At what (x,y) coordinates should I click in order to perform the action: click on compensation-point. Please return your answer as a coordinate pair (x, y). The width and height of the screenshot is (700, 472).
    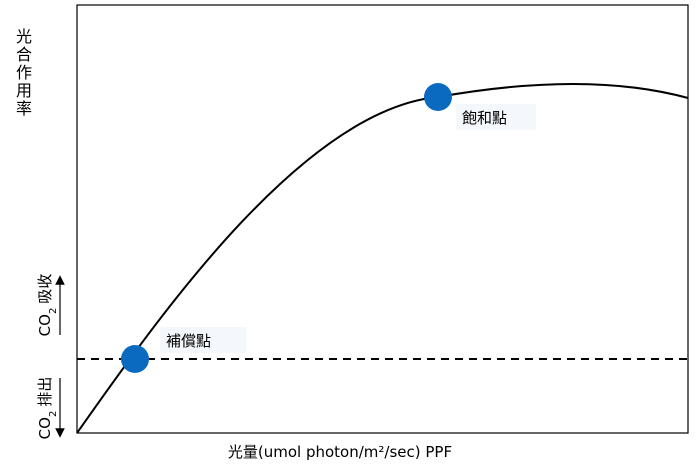
    Looking at the image, I should click on (135, 359).